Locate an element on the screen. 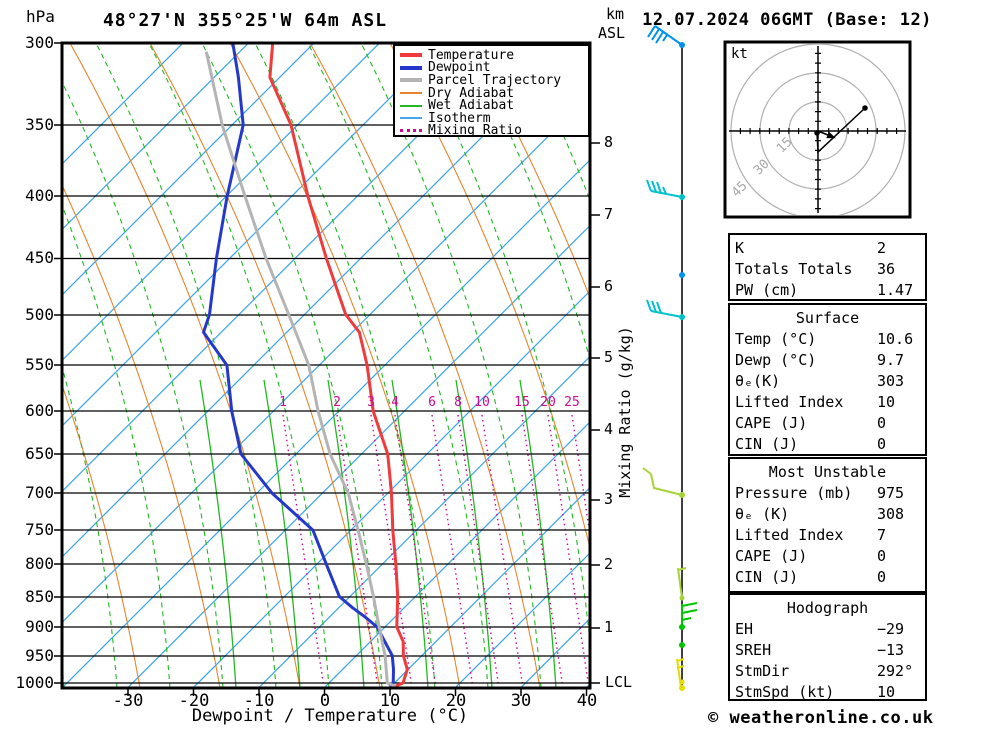 The height and width of the screenshot is (733, 1000). hodograph-panel-title: Hodograph is located at coordinates (827, 608).